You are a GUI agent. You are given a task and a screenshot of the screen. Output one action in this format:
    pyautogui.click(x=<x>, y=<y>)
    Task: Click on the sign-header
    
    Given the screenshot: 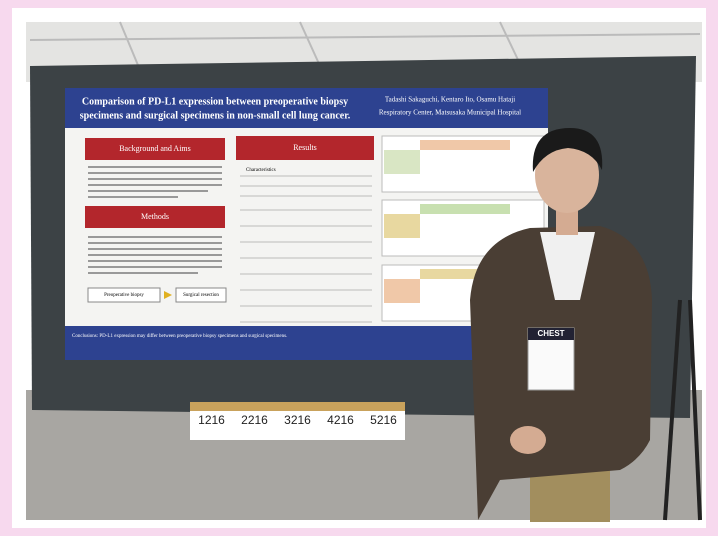 What is the action you would take?
    pyautogui.click(x=297, y=406)
    